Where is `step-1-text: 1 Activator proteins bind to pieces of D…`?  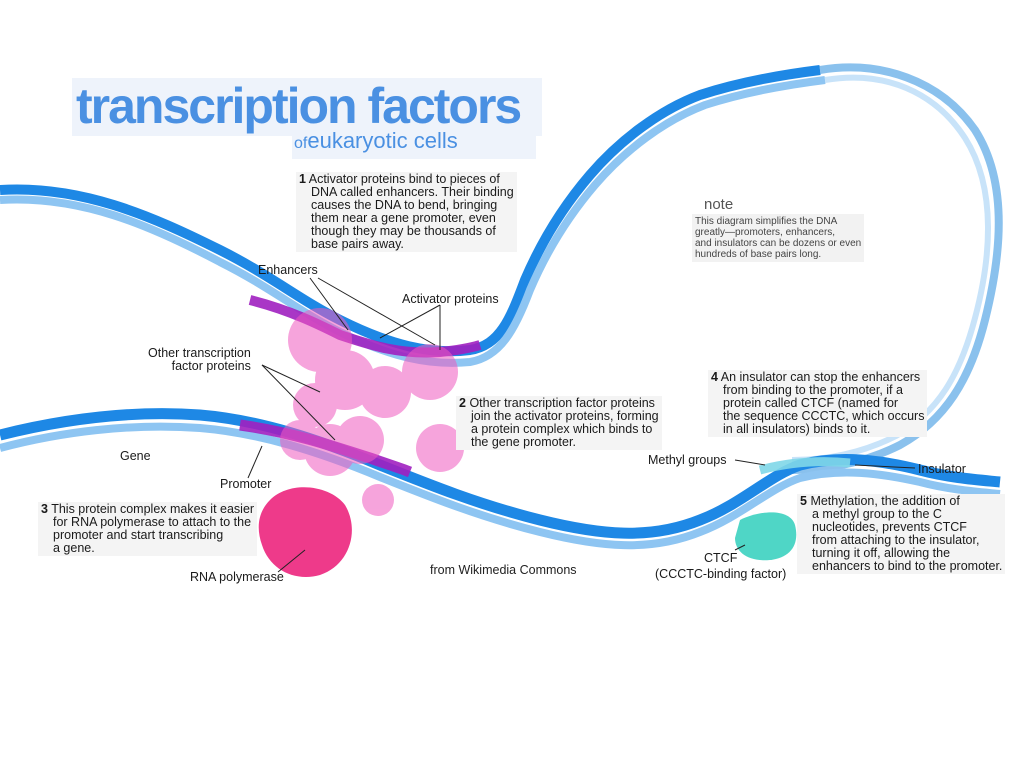
step-1-text: 1 Activator proteins bind to pieces of D… is located at coordinates (406, 212).